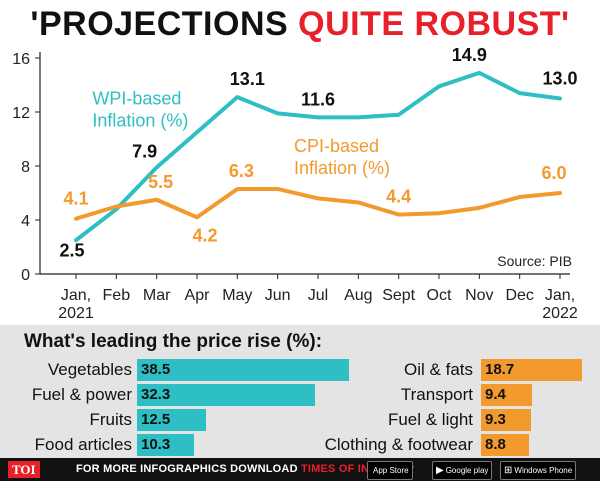 The image size is (600, 481). Describe the element at coordinates (553, 173) in the screenshot. I see `data-label: 6.0` at that location.